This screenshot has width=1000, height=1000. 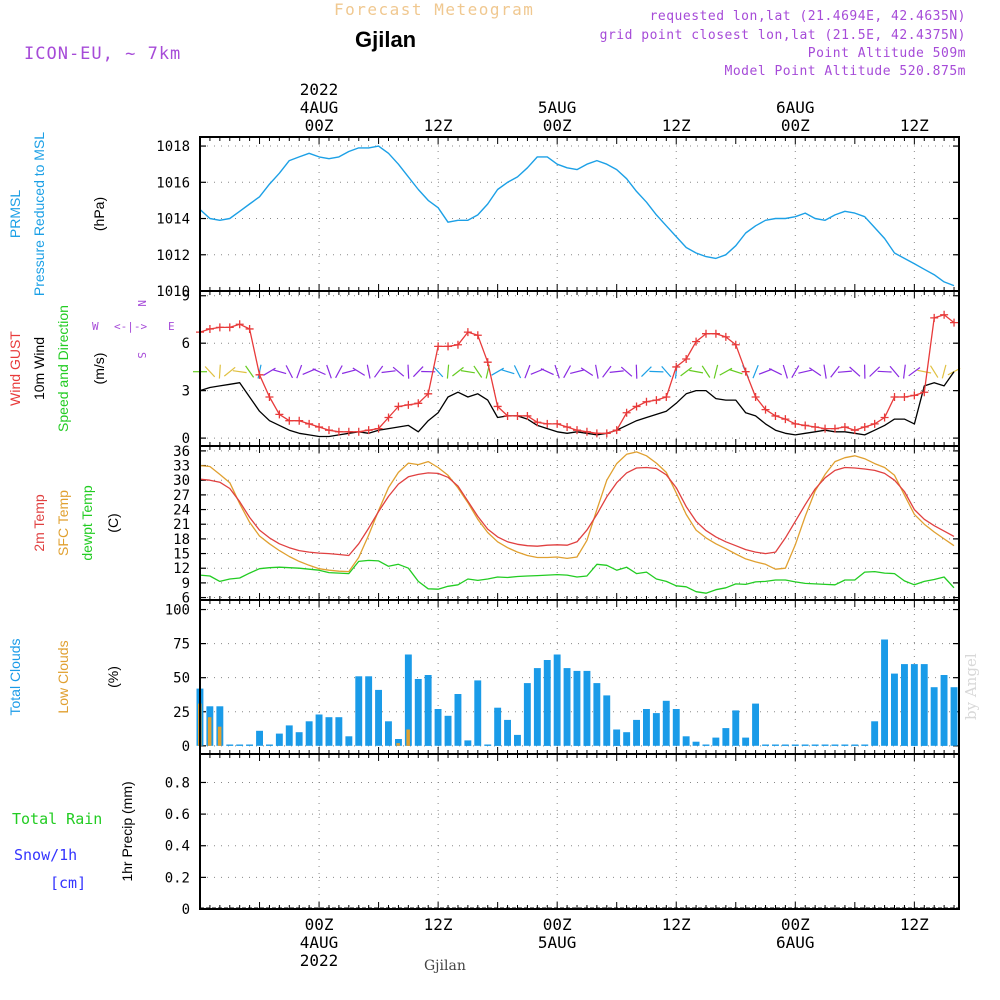 What do you see at coordinates (173, 147) in the screenshot?
I see `pressure-ytick-label: 1018` at bounding box center [173, 147].